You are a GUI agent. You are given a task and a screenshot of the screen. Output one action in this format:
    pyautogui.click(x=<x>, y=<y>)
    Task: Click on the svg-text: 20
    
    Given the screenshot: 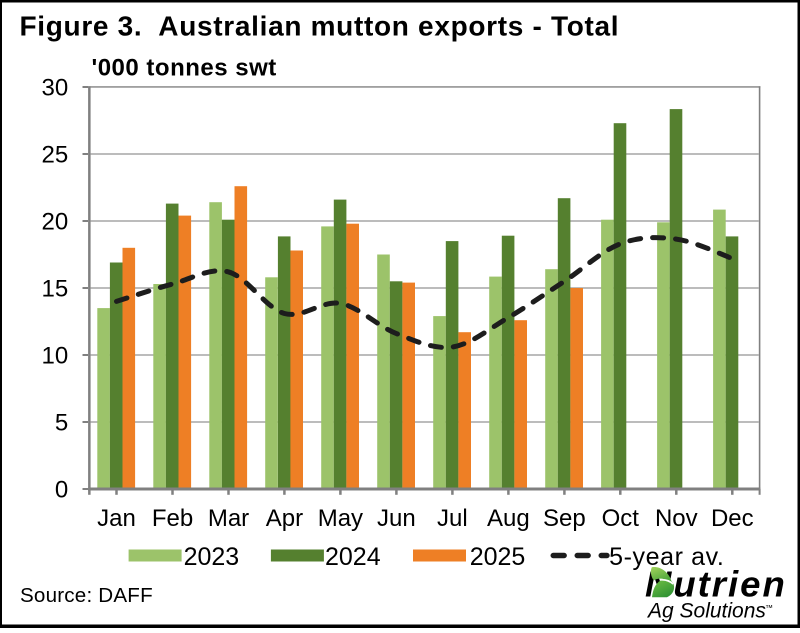 What is the action you would take?
    pyautogui.click(x=54, y=221)
    